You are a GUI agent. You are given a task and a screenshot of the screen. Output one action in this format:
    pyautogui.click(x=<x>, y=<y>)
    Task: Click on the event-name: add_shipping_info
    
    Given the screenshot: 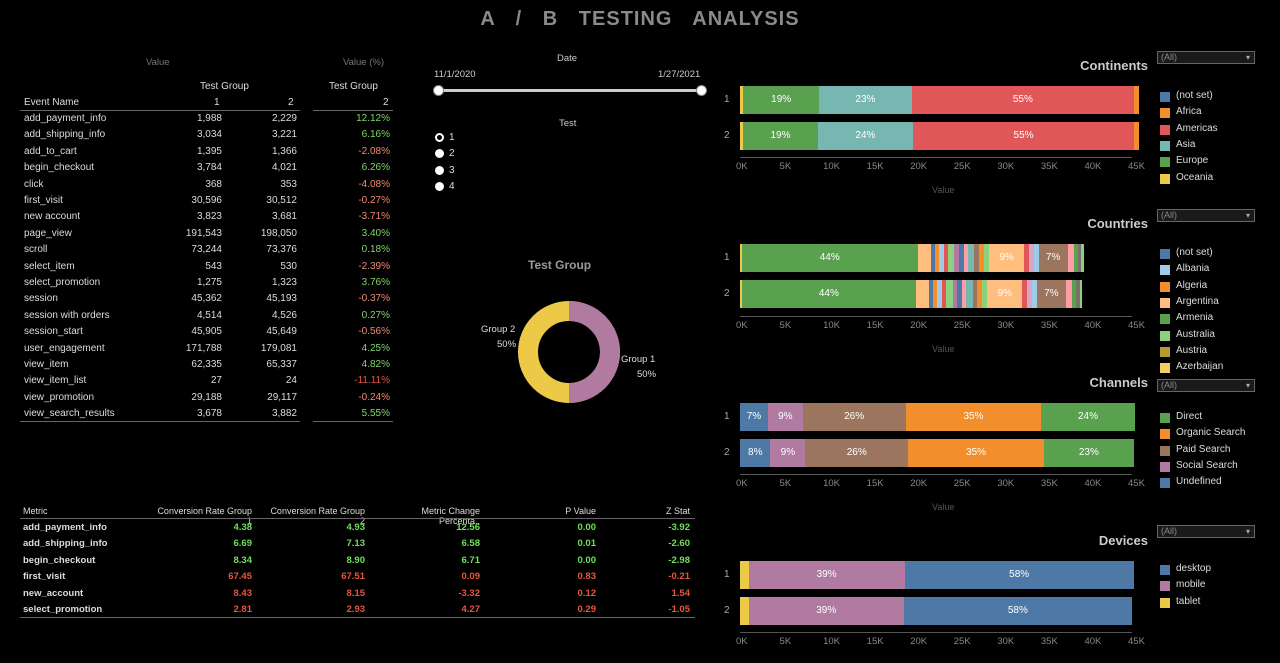 What is the action you would take?
    pyautogui.click(x=65, y=135)
    